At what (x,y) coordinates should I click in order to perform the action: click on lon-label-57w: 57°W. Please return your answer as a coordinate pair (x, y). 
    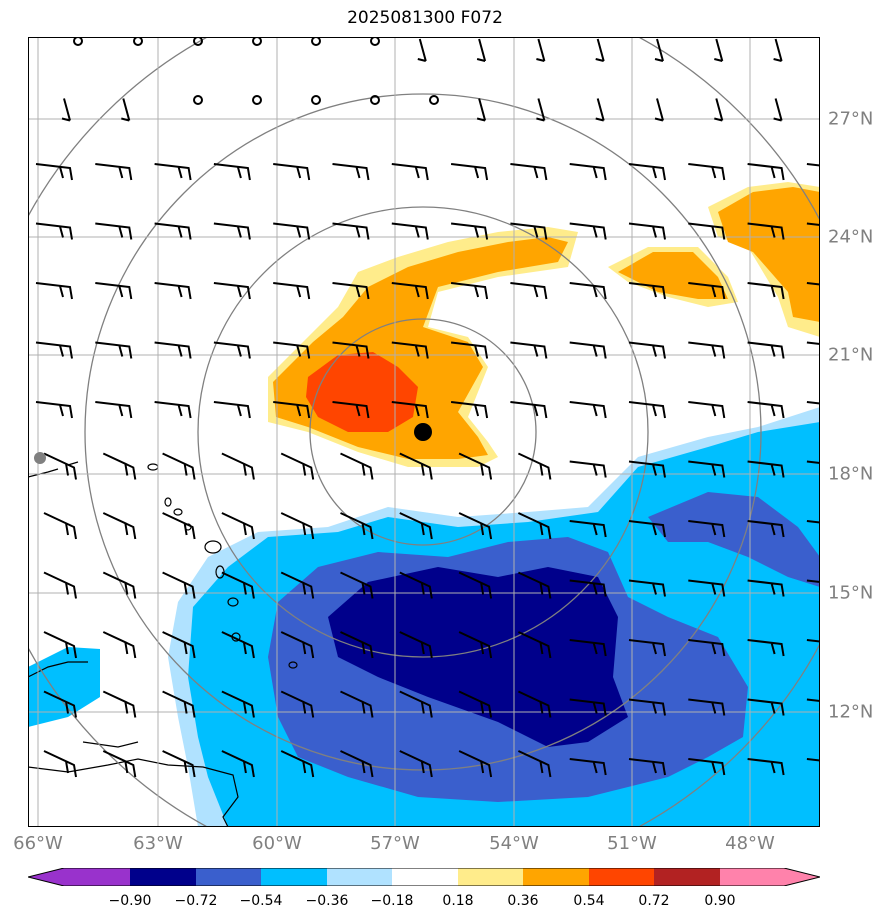
    Looking at the image, I should click on (395, 843).